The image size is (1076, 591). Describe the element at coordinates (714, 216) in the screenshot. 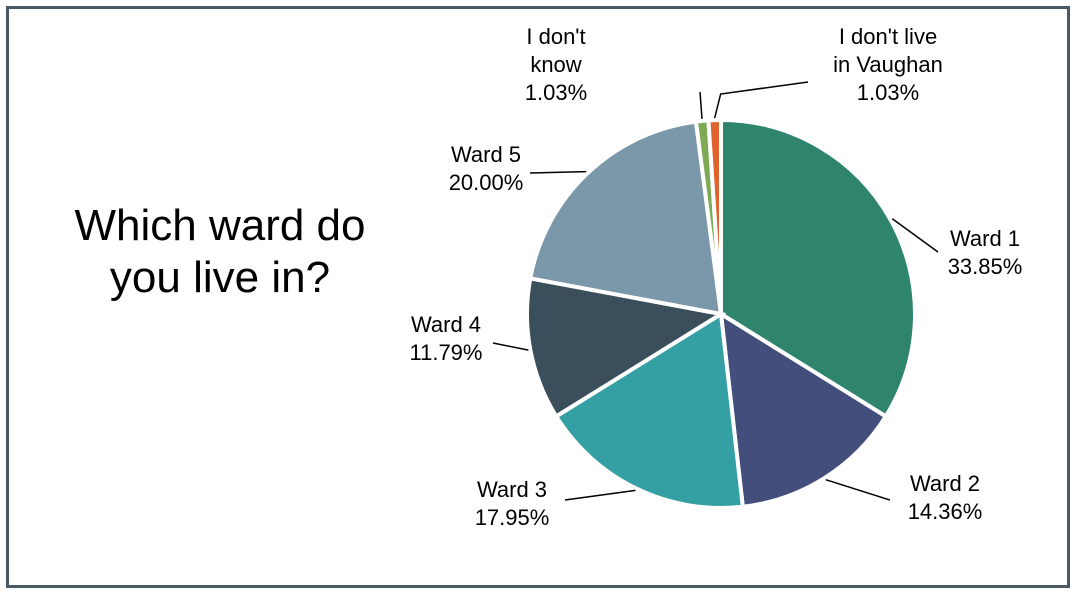

I see `pie-slice-i-don-t-live-in-vaughan` at that location.